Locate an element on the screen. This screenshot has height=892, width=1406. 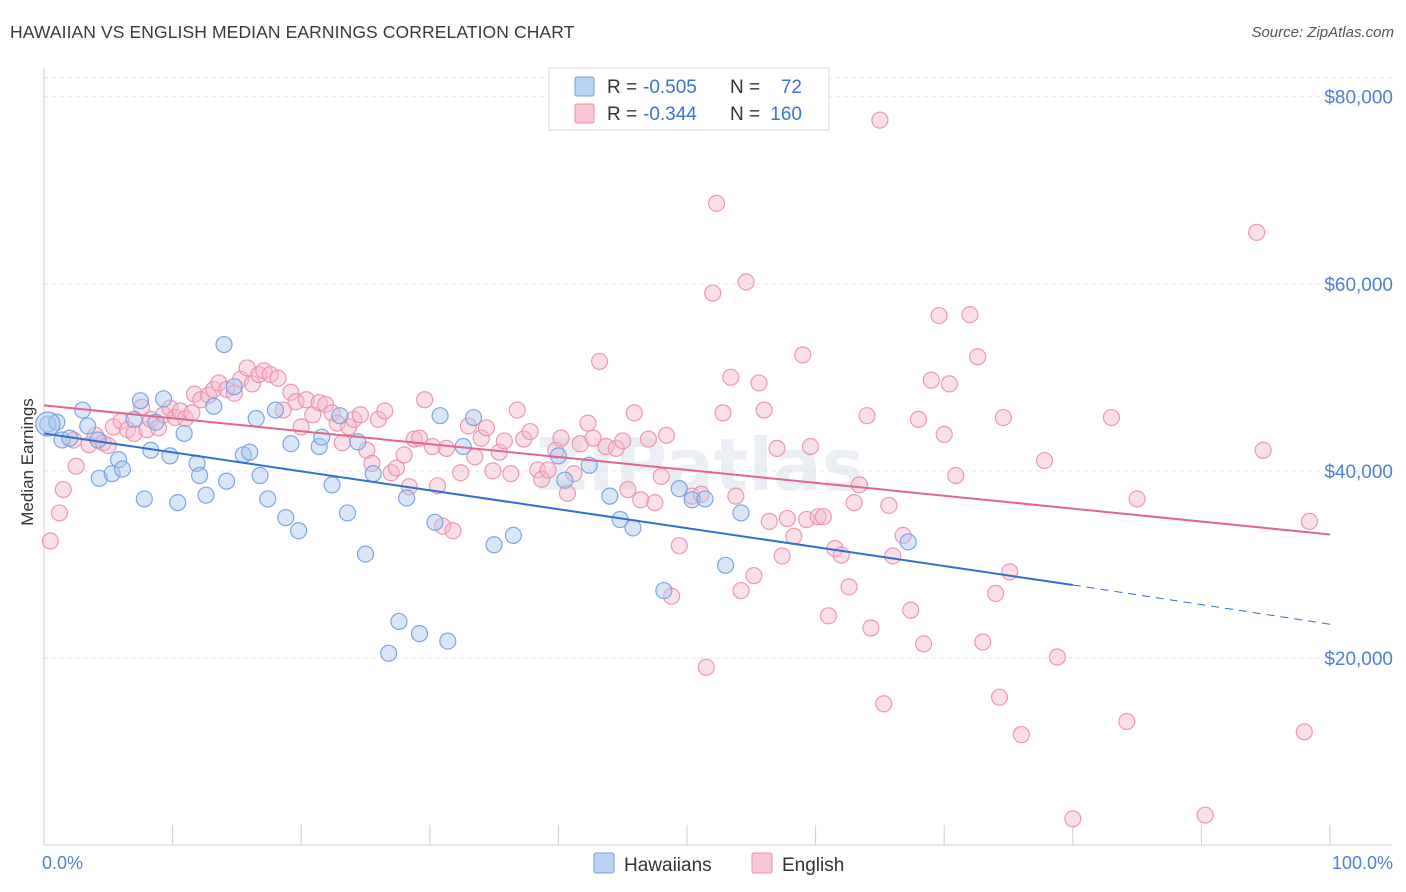
y-tick-label: $60,000 is located at coordinates (1358, 285).